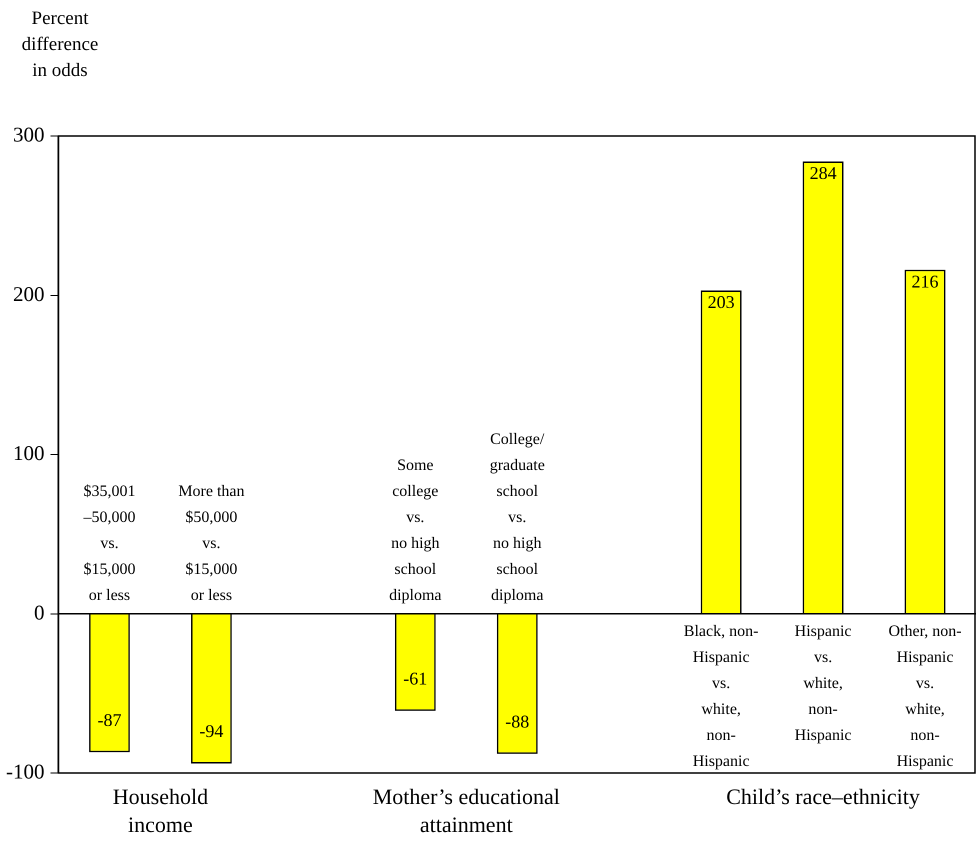 The height and width of the screenshot is (851, 977). What do you see at coordinates (823, 683) in the screenshot?
I see `x-tick-label: Hispanic vs. white, non- Hispanic` at bounding box center [823, 683].